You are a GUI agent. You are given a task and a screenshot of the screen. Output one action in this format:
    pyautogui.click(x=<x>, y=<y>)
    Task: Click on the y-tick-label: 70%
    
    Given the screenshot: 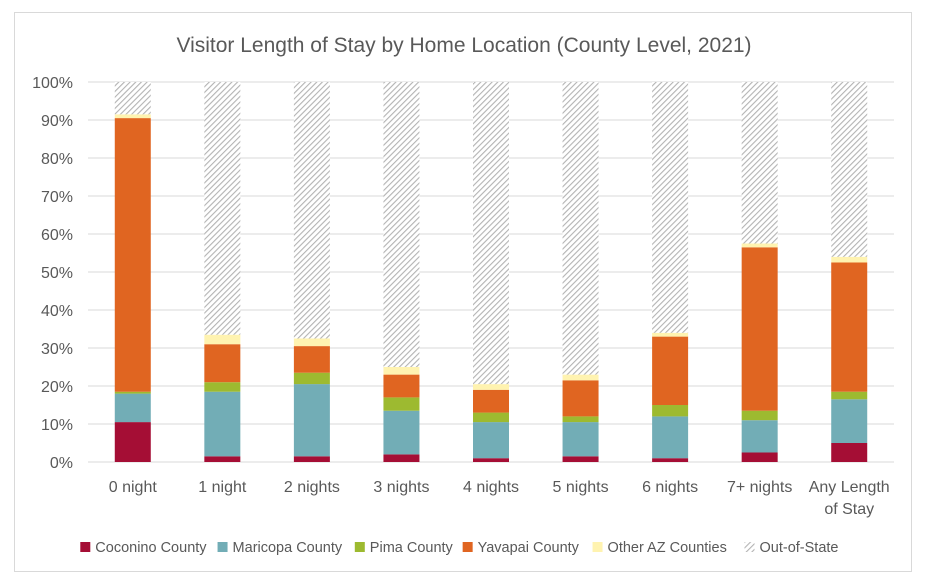 What is the action you would take?
    pyautogui.click(x=57, y=197)
    